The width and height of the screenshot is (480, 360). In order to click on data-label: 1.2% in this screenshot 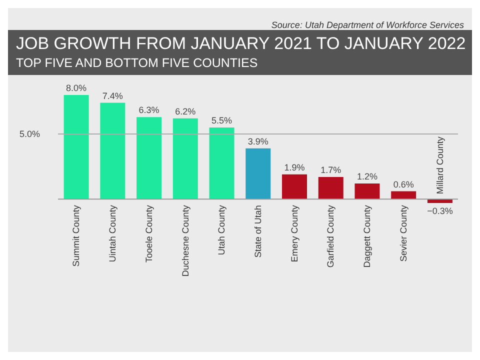, I will do `click(367, 176)`.